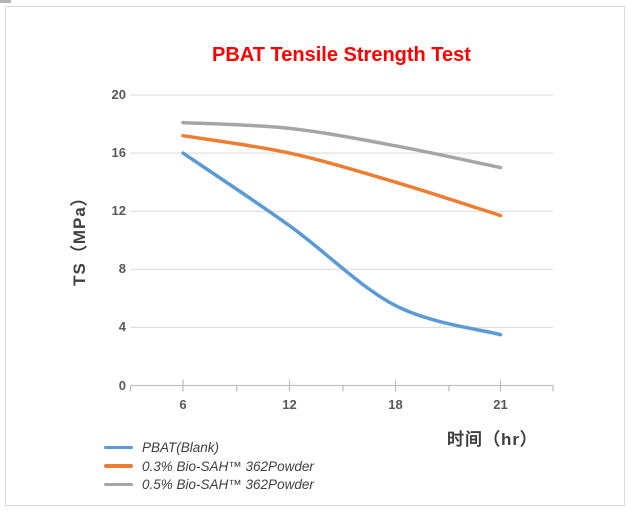 The width and height of the screenshot is (635, 513). Describe the element at coordinates (181, 447) in the screenshot. I see `legend-label: PBAT(Blank)` at that location.